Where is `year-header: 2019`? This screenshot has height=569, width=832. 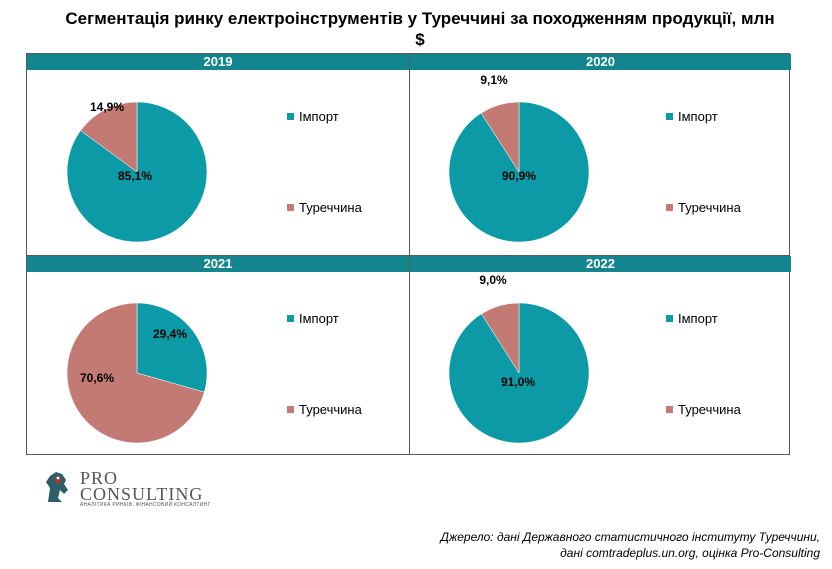 year-header: 2019 is located at coordinates (218, 62).